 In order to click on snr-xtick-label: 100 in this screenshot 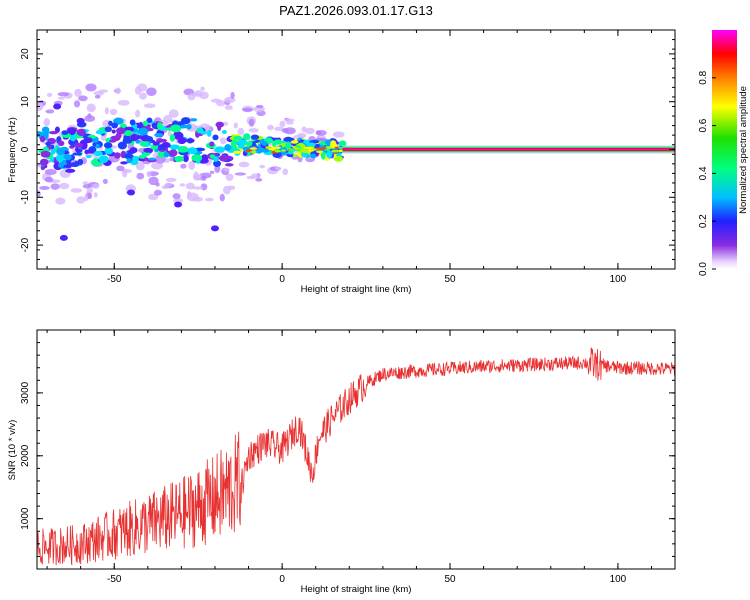, I will do `click(618, 579)`.